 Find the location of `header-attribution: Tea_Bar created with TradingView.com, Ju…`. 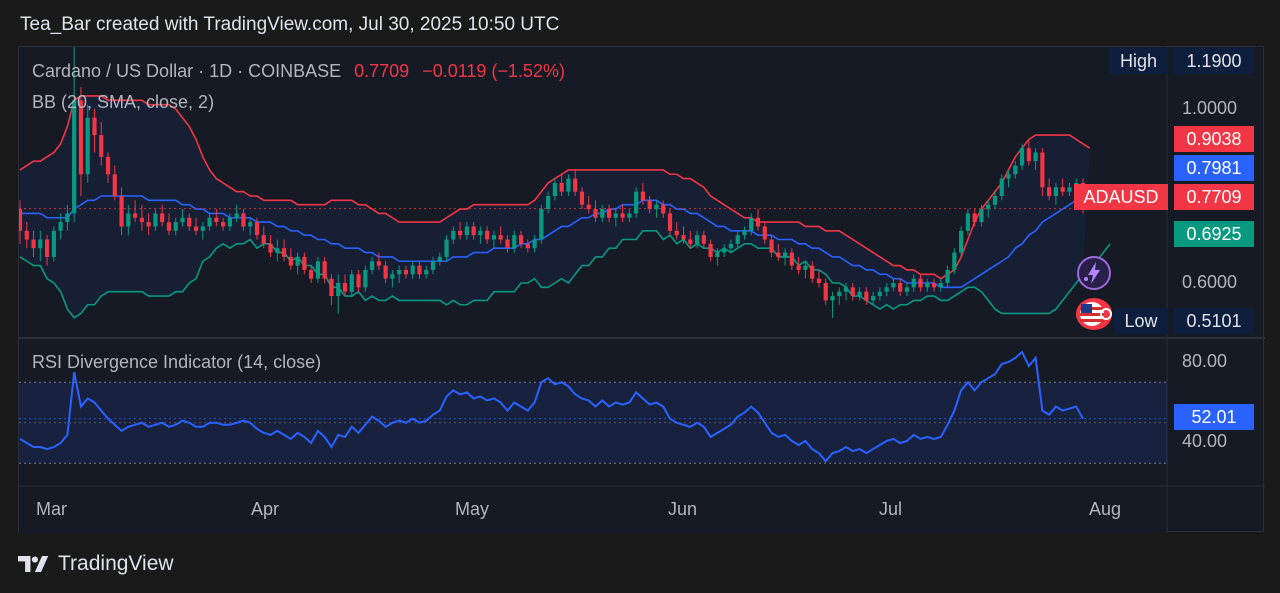

header-attribution: Tea_Bar created with TradingView.com, Ju… is located at coordinates (290, 24).